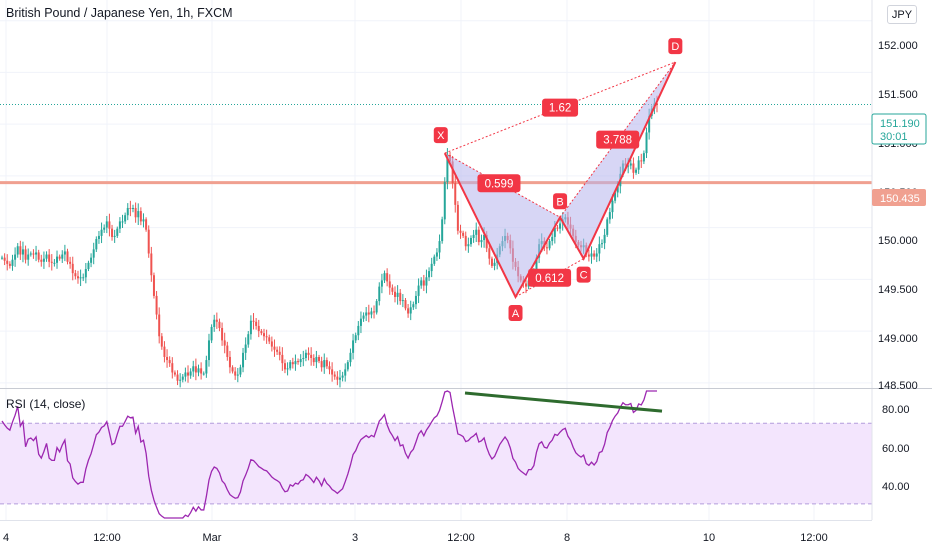  I want to click on pattern-ratio-label: 0.612, so click(550, 277).